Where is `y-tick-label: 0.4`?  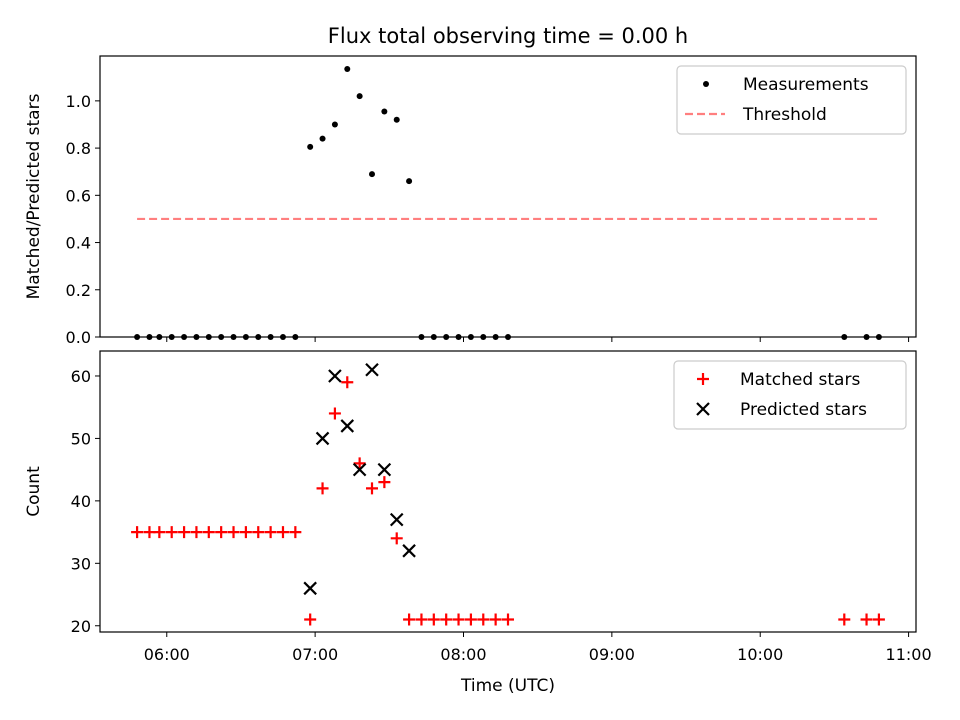
y-tick-label: 0.4 is located at coordinates (78, 243).